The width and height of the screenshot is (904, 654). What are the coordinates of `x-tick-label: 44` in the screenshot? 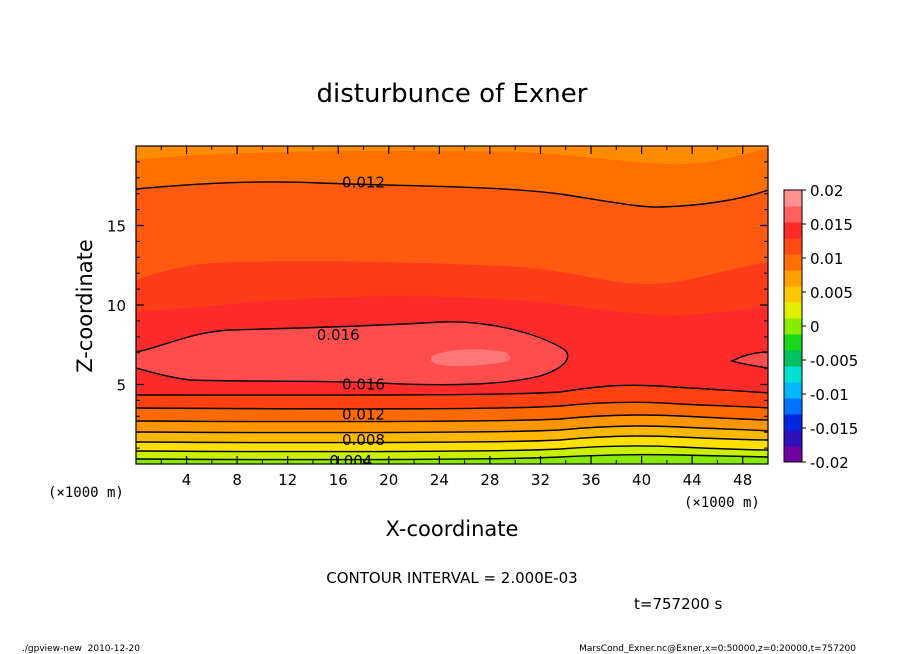 It's located at (692, 480).